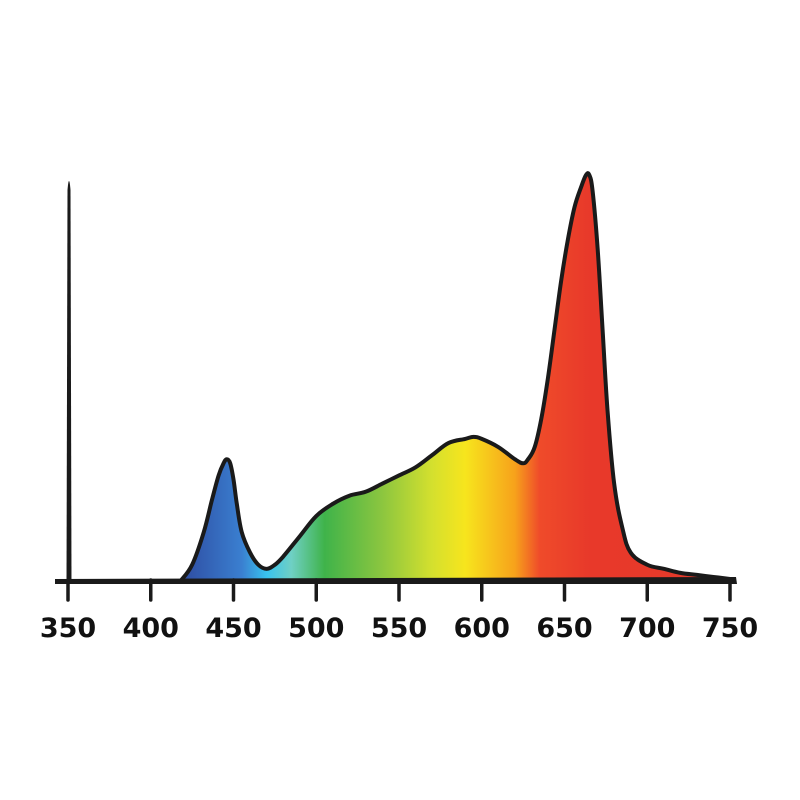  I want to click on x-tick-labels: 350 400 450 500 550 600 650 700 750, so click(399, 628).